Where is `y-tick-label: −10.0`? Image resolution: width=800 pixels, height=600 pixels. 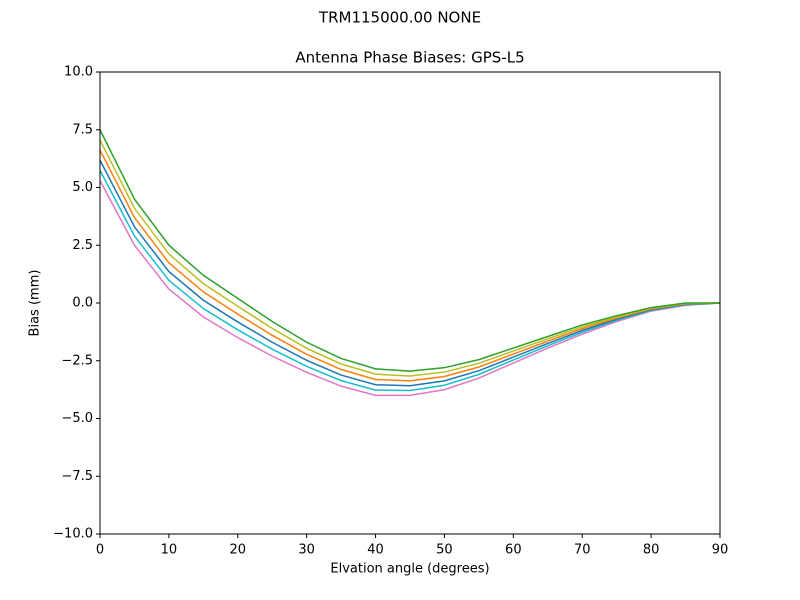 y-tick-label: −10.0 is located at coordinates (73, 534).